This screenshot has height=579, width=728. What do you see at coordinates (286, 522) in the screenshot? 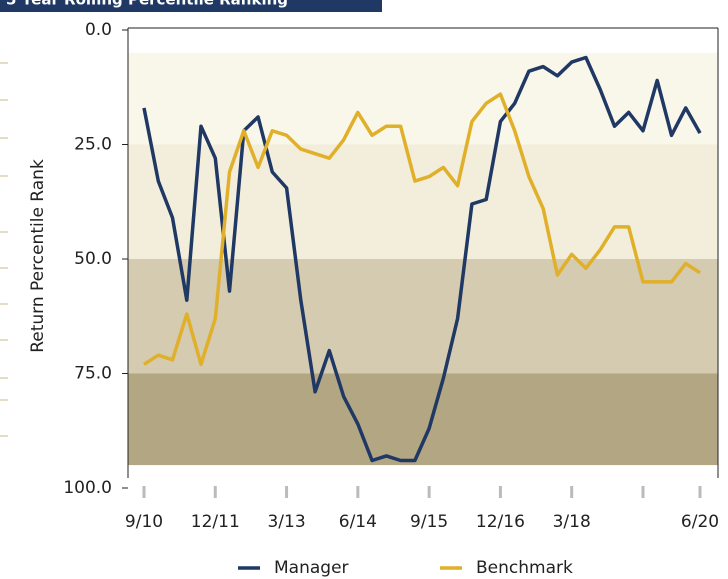
I see `x-tick-label: 3/13` at bounding box center [286, 522].